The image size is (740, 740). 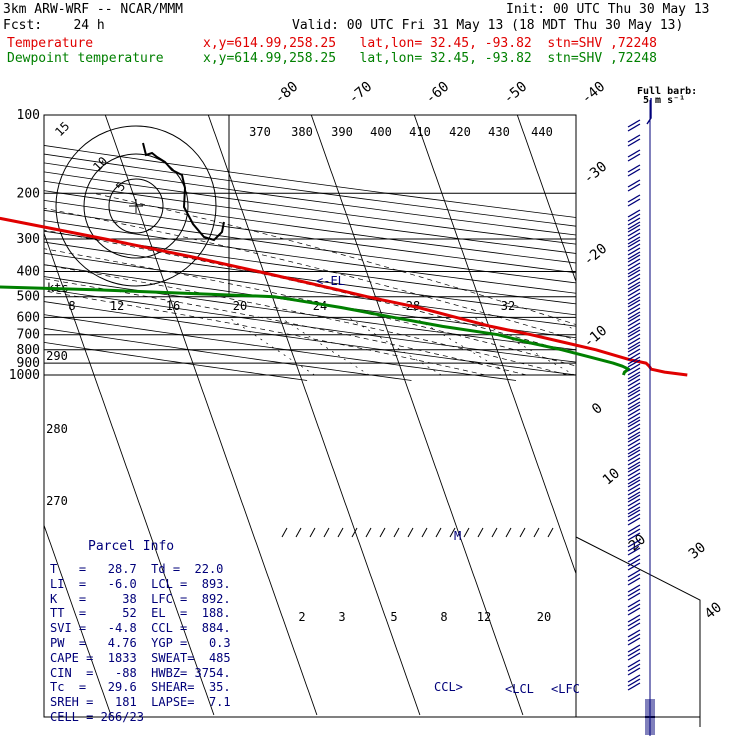 What do you see at coordinates (28, 317) in the screenshot?
I see `pressure-label: 600` at bounding box center [28, 317].